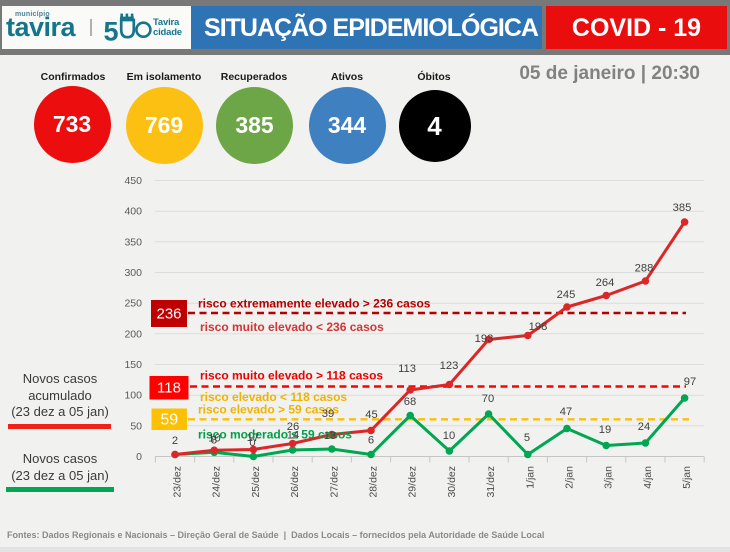 The height and width of the screenshot is (552, 730). I want to click on svg-text: 4/jan, so click(648, 477).